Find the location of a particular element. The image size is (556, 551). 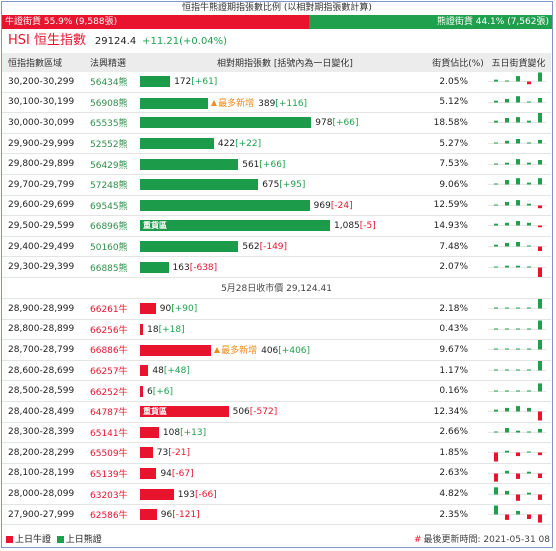

warrant-code-link: 56429熊 is located at coordinates (115, 164).